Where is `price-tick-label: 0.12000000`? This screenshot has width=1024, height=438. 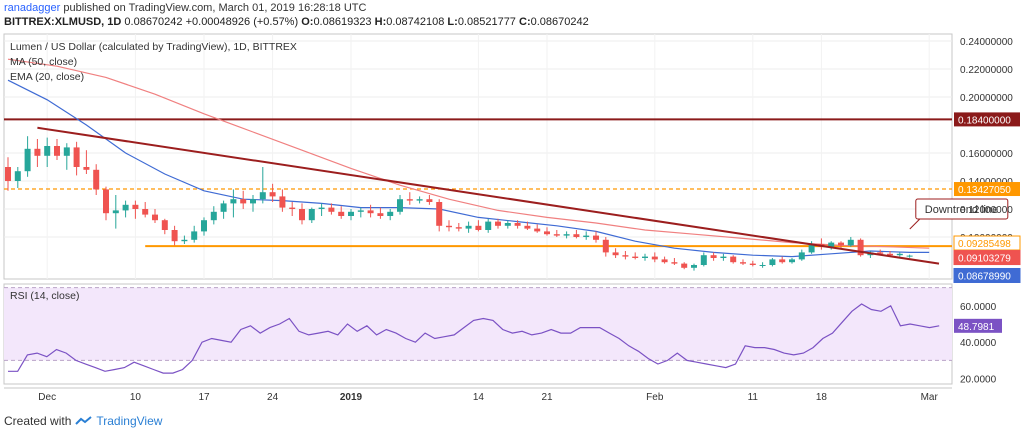 price-tick-label: 0.12000000 is located at coordinates (986, 210).